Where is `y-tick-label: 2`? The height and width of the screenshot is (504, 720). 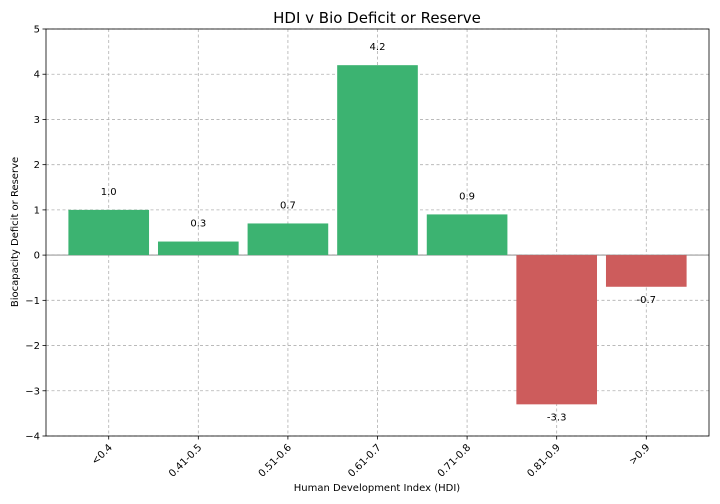 y-tick-label: 2 is located at coordinates (37, 165).